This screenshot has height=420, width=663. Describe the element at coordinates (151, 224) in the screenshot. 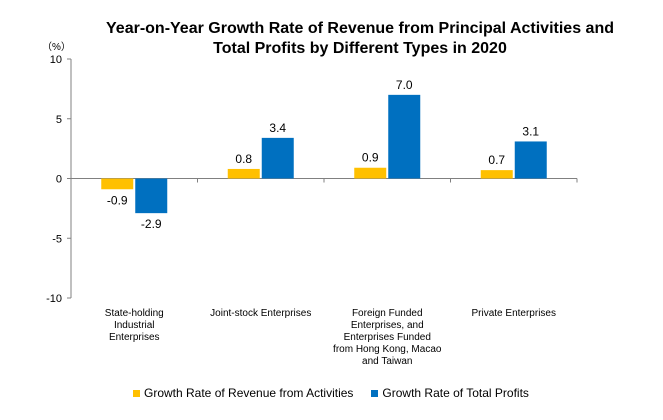

I see `data-label: -2.9` at that location.